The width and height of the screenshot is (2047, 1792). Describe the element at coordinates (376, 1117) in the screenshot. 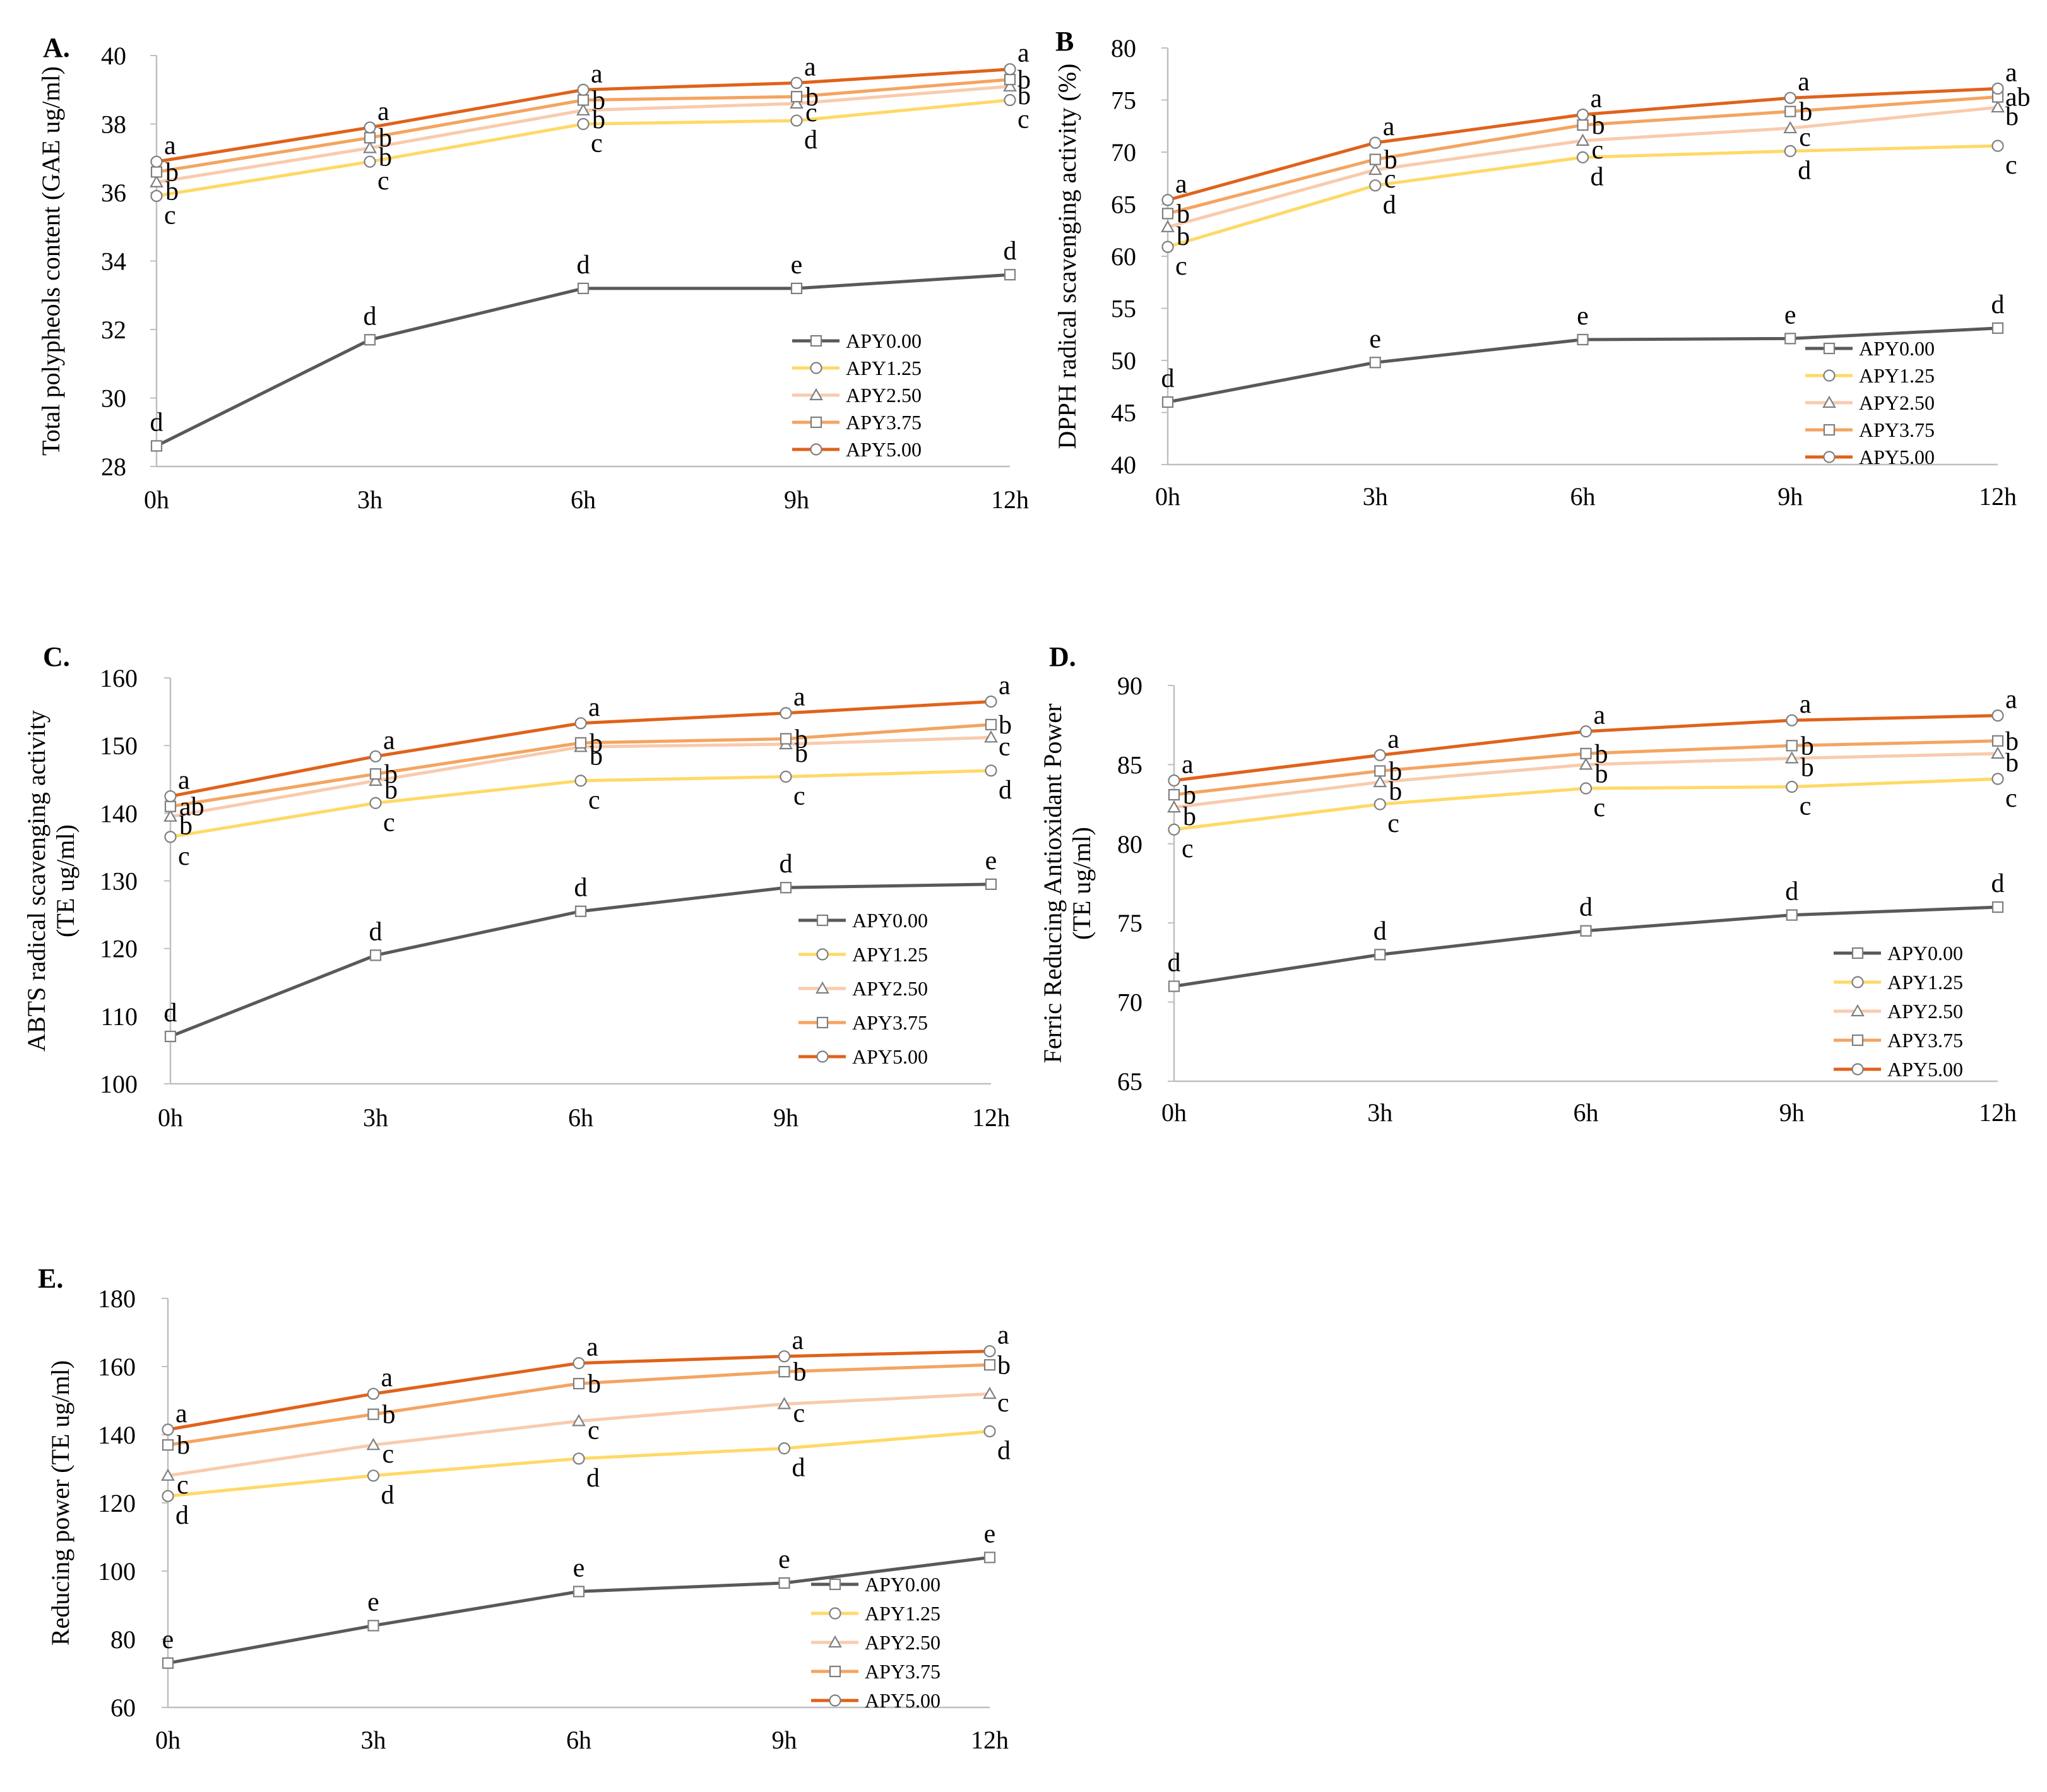

I see `x-tick-label: 3h` at that location.